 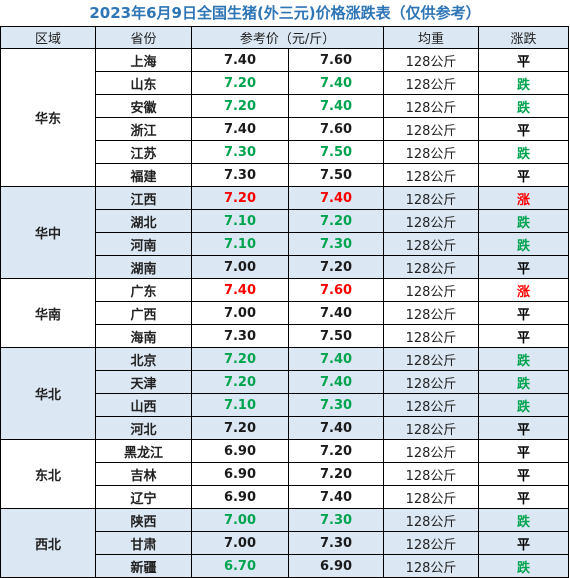 What do you see at coordinates (143, 60) in the screenshot?
I see `province-cell: 上海` at bounding box center [143, 60].